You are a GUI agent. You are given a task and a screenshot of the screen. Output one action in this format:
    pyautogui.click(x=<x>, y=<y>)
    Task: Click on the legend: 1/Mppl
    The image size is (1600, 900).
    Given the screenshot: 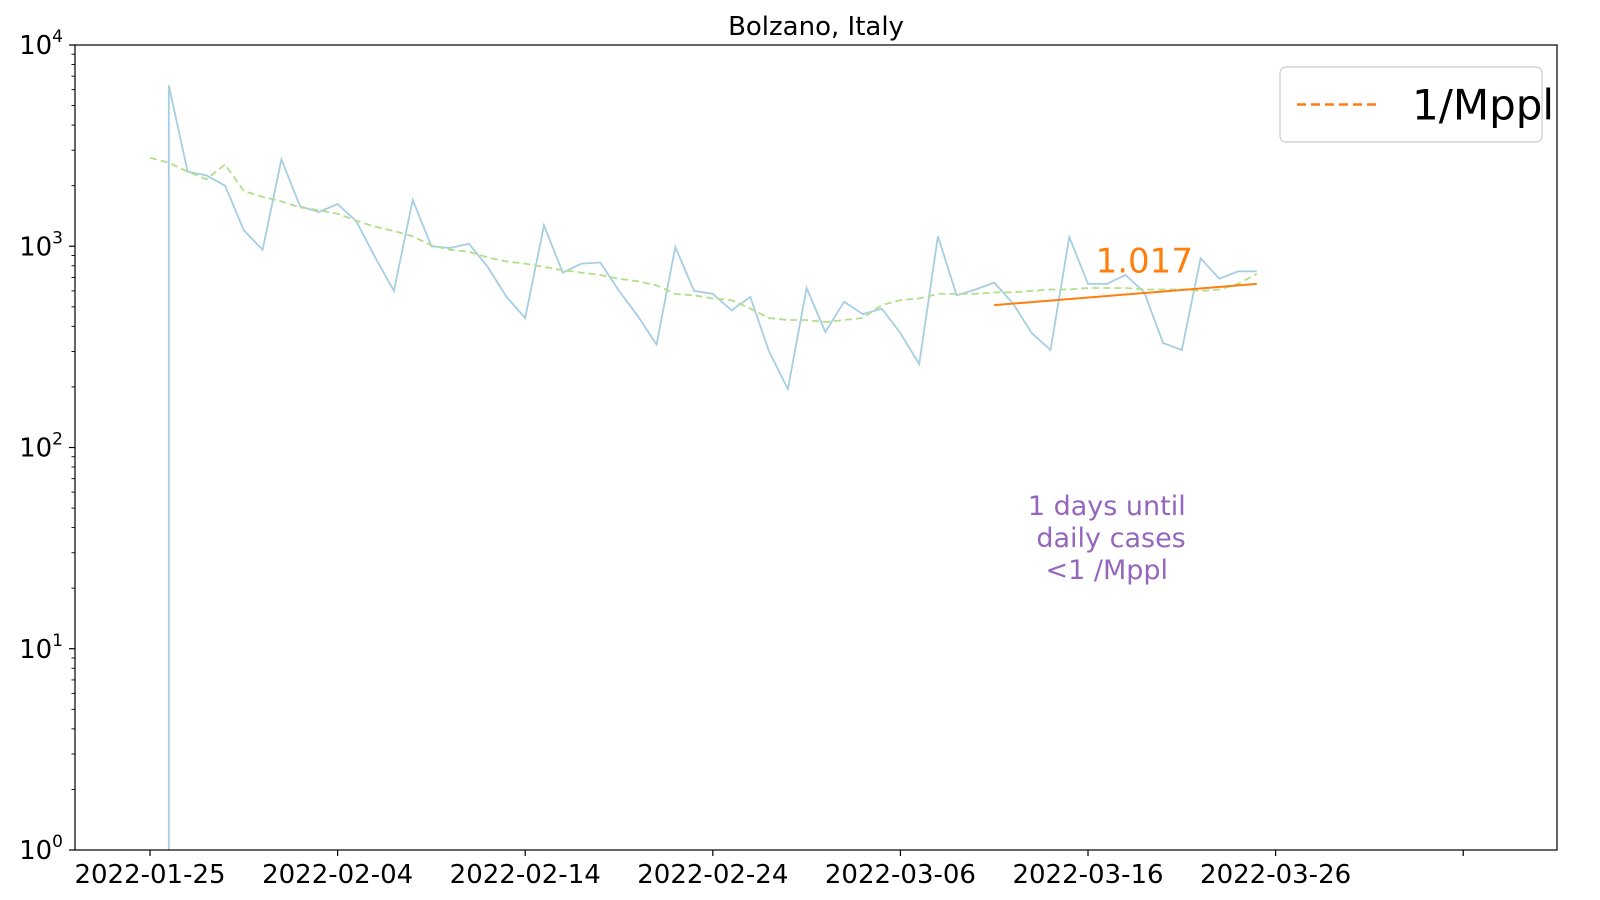 What is the action you would take?
    pyautogui.click(x=1417, y=104)
    